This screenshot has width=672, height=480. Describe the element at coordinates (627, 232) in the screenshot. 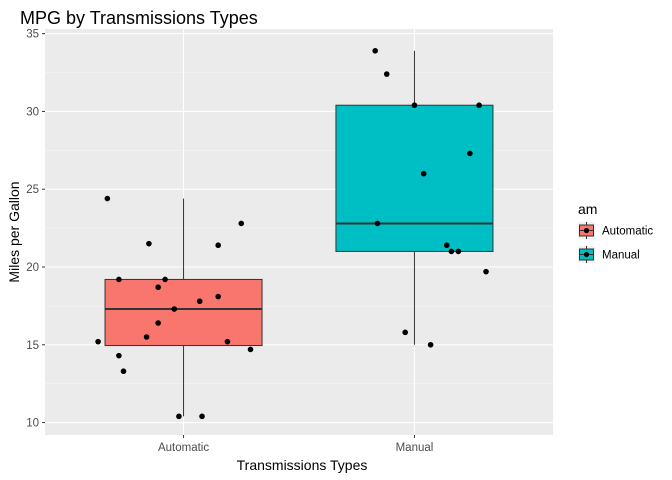

I see `legend-label-automatic: Automatic` at that location.